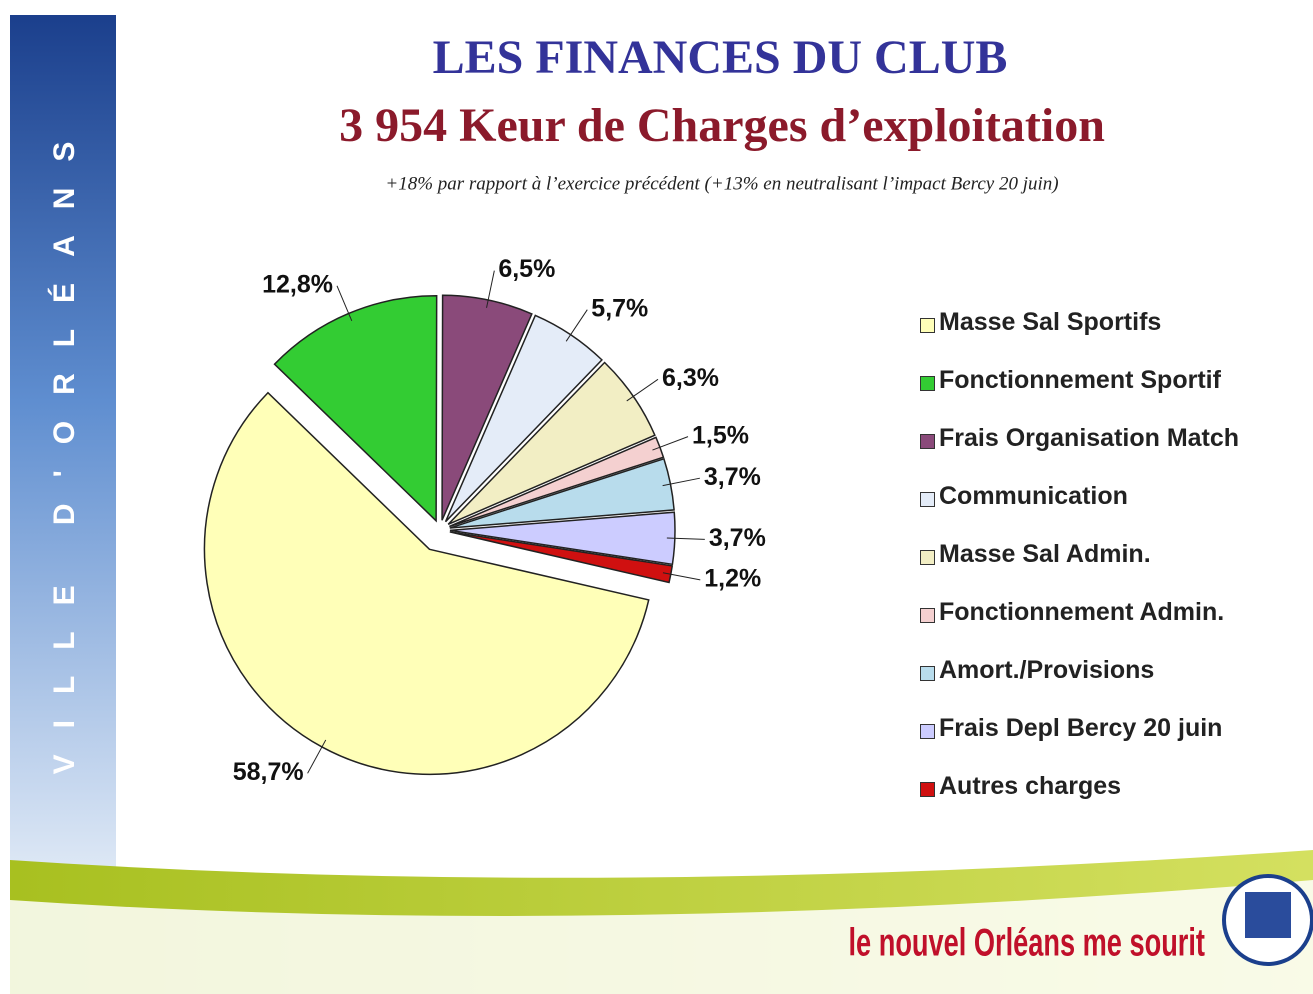  I want to click on logo-shield, so click(1268, 915).